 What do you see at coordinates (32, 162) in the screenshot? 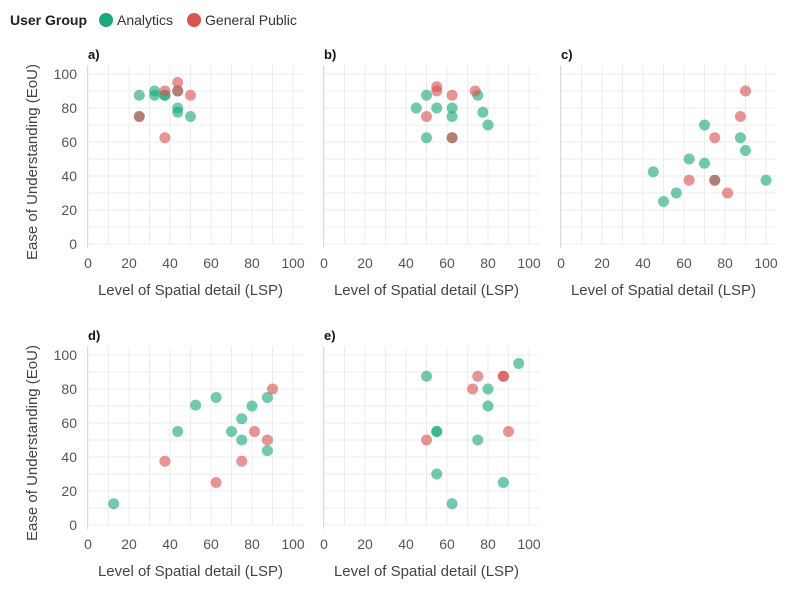
I see `y-axis-title: Ease of Understanding (EoU)` at bounding box center [32, 162].